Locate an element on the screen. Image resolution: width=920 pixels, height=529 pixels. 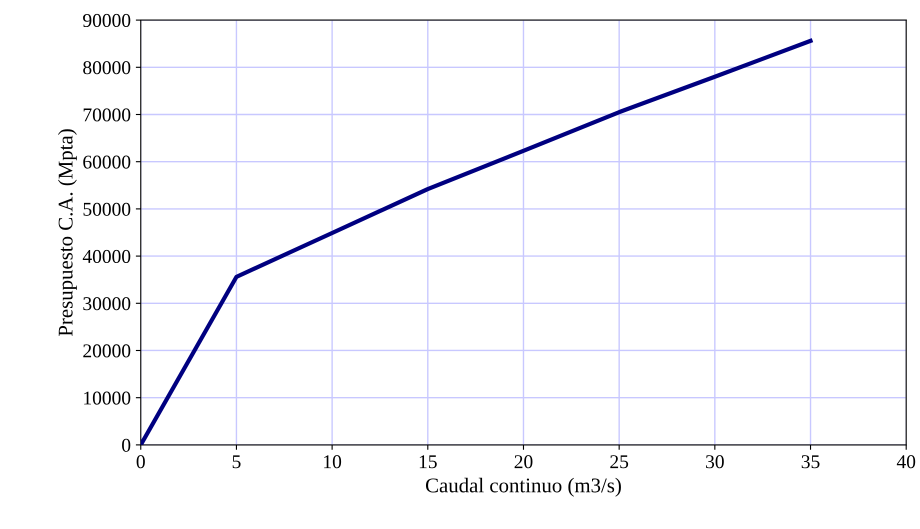
y-tick-label: 10000 is located at coordinates (107, 398).